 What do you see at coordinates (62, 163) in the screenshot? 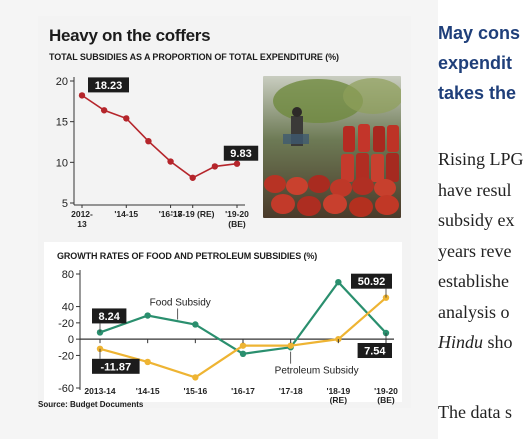
I see `y-tick-label: 10` at bounding box center [62, 163].